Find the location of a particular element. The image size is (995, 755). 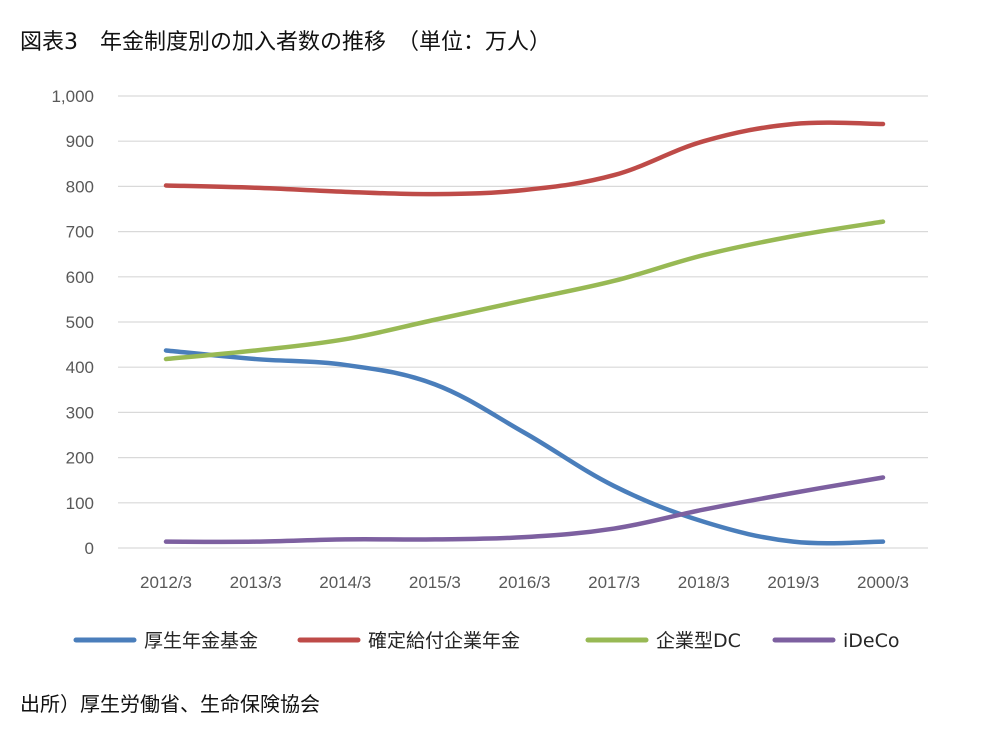

y-tick-label: 600 is located at coordinates (80, 277).